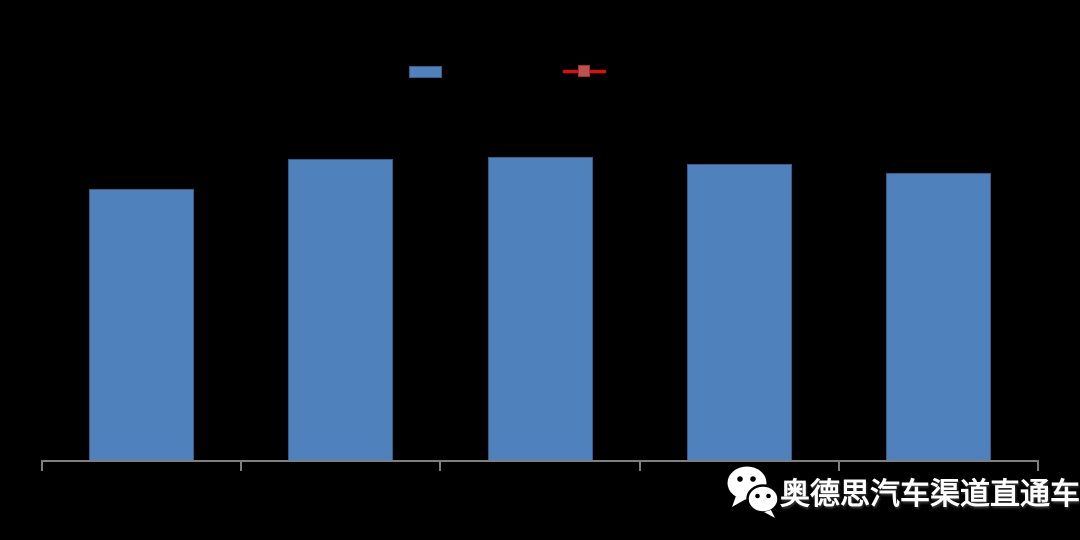 This screenshot has height=540, width=1080. I want to click on legend-bar-swatch, so click(425, 72).